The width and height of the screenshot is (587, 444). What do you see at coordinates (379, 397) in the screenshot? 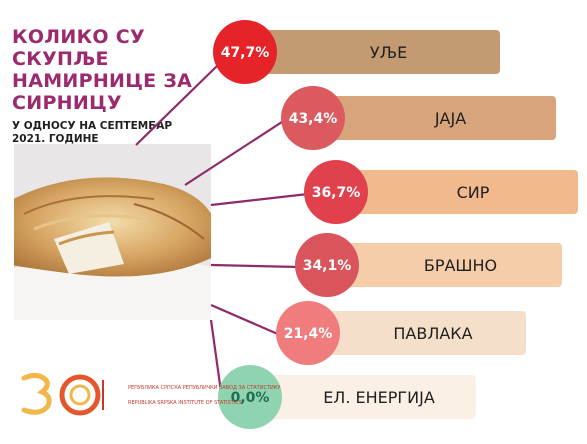
I see `category-label: ЕЛ. ЕНЕРГИЈА` at bounding box center [379, 397].